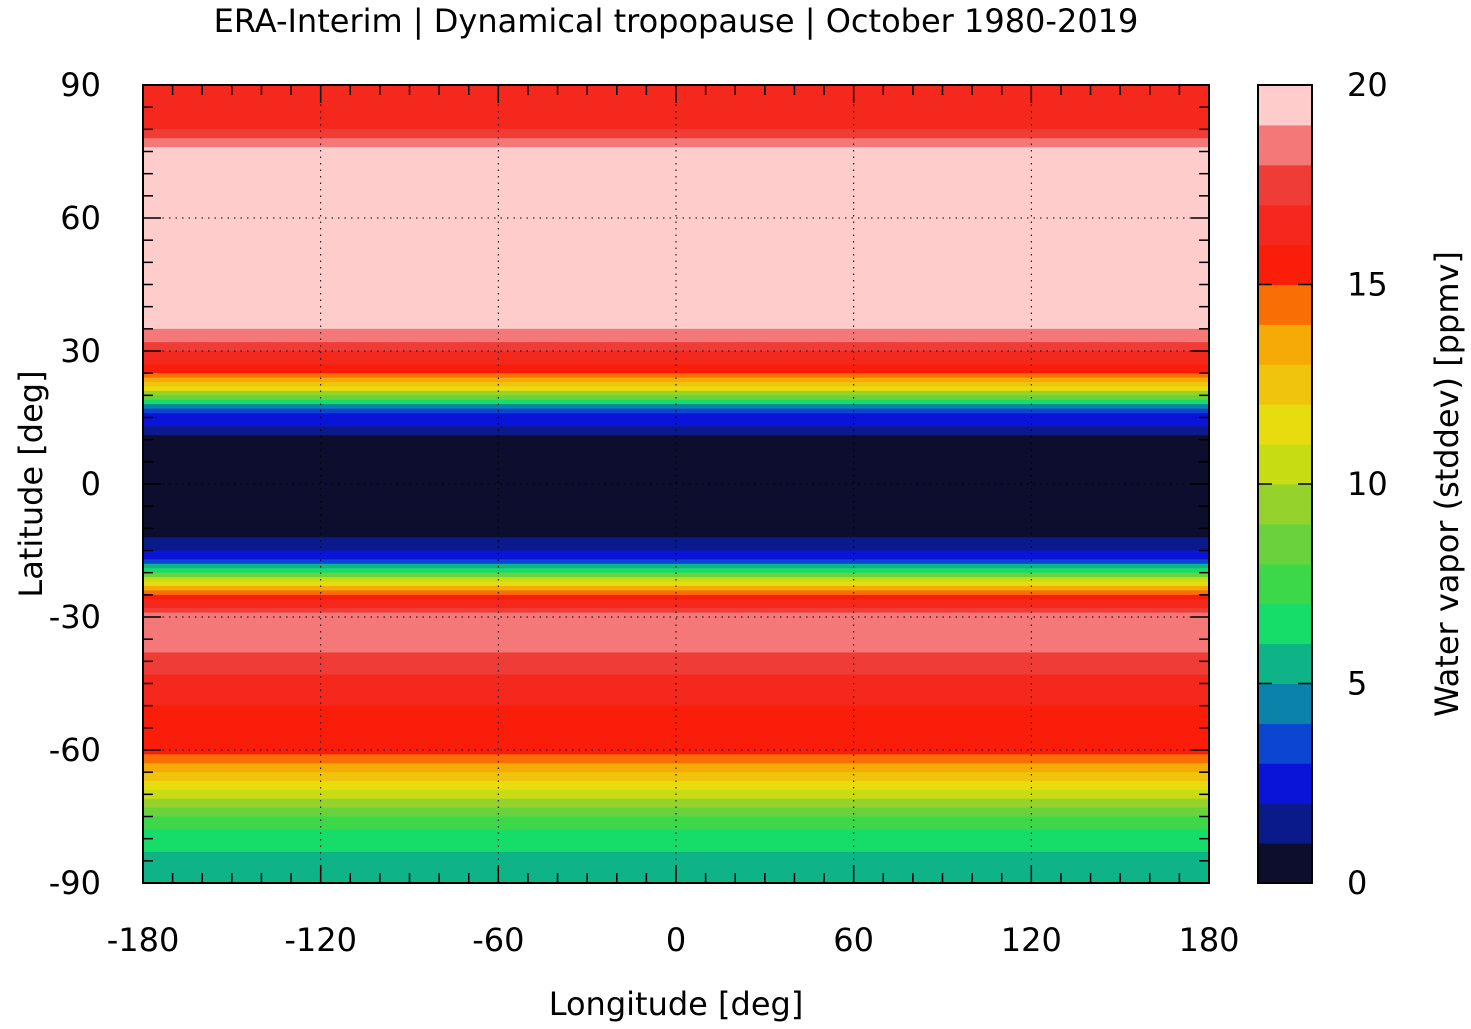 The width and height of the screenshot is (1471, 1029). I want to click on colorbar-tick-label: 10, so click(1367, 484).